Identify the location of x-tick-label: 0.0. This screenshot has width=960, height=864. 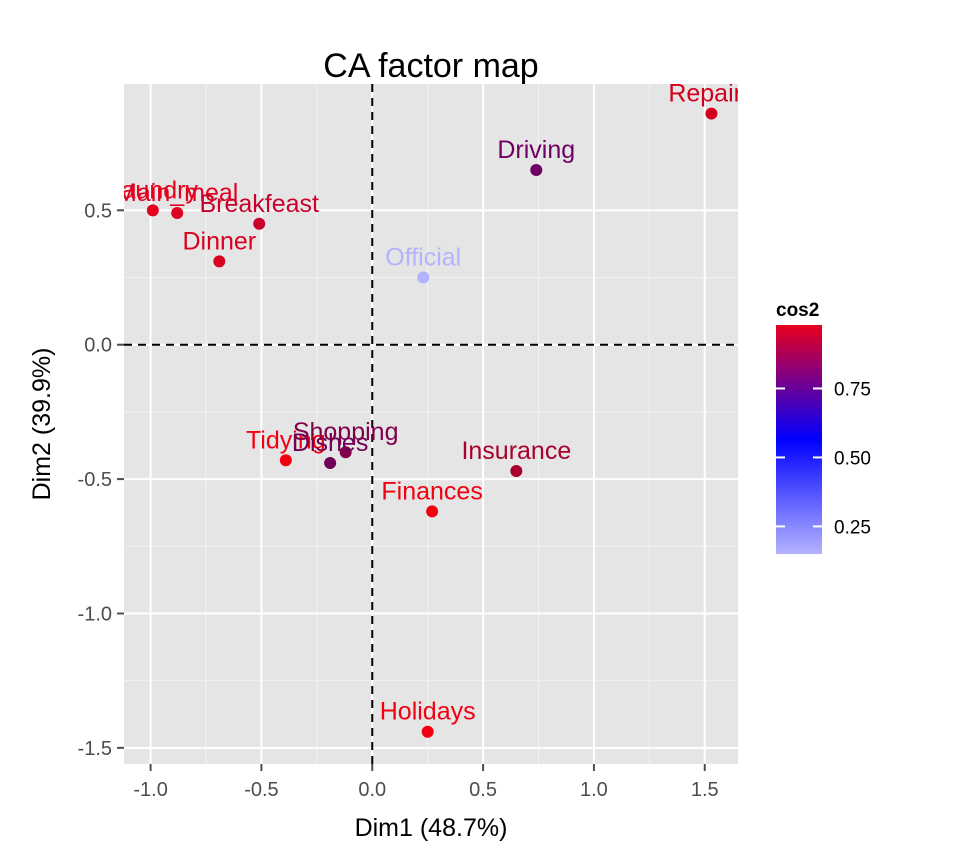
(372, 790).